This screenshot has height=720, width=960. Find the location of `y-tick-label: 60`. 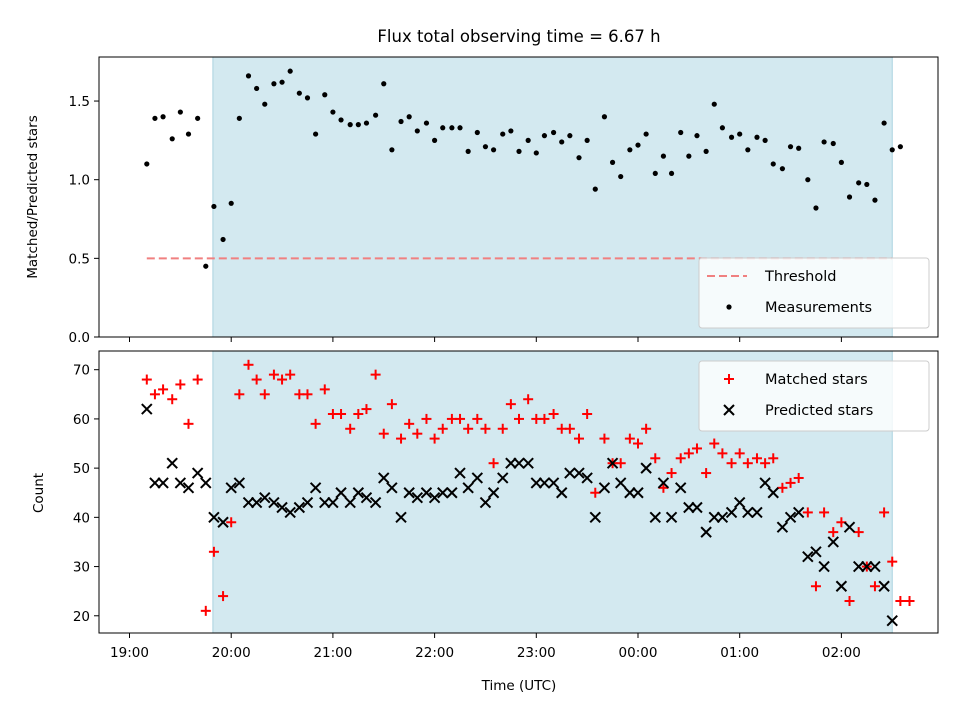

y-tick-label: 60 is located at coordinates (81, 420).